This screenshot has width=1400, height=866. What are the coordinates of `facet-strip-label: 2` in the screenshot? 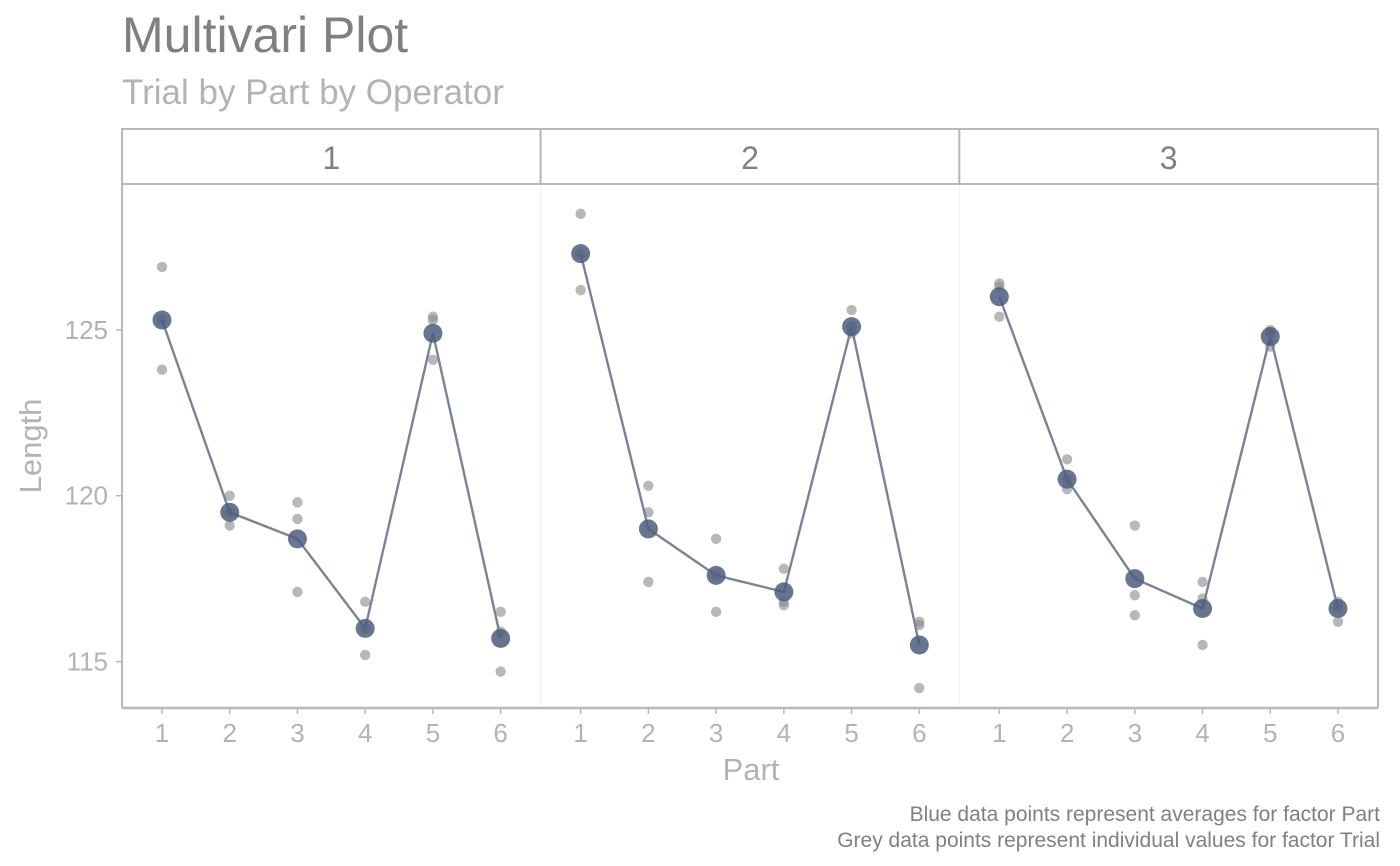 It's located at (750, 158).